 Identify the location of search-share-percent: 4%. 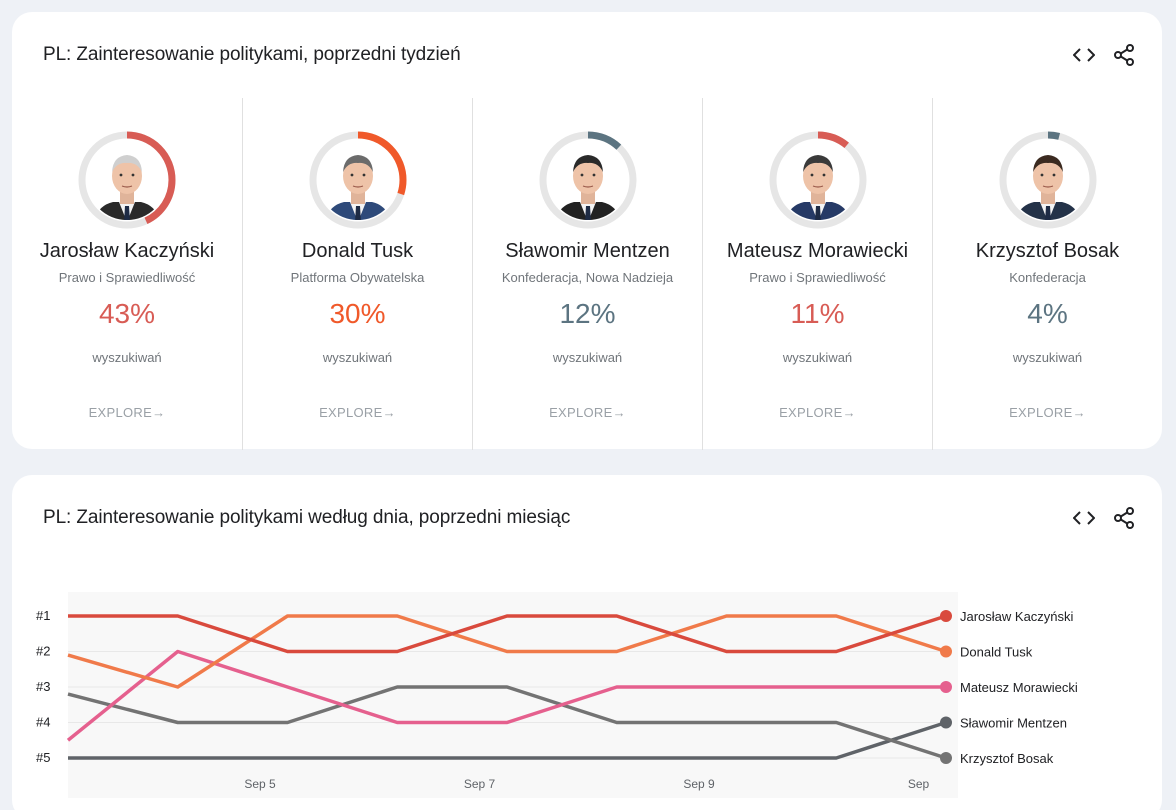
(1047, 313).